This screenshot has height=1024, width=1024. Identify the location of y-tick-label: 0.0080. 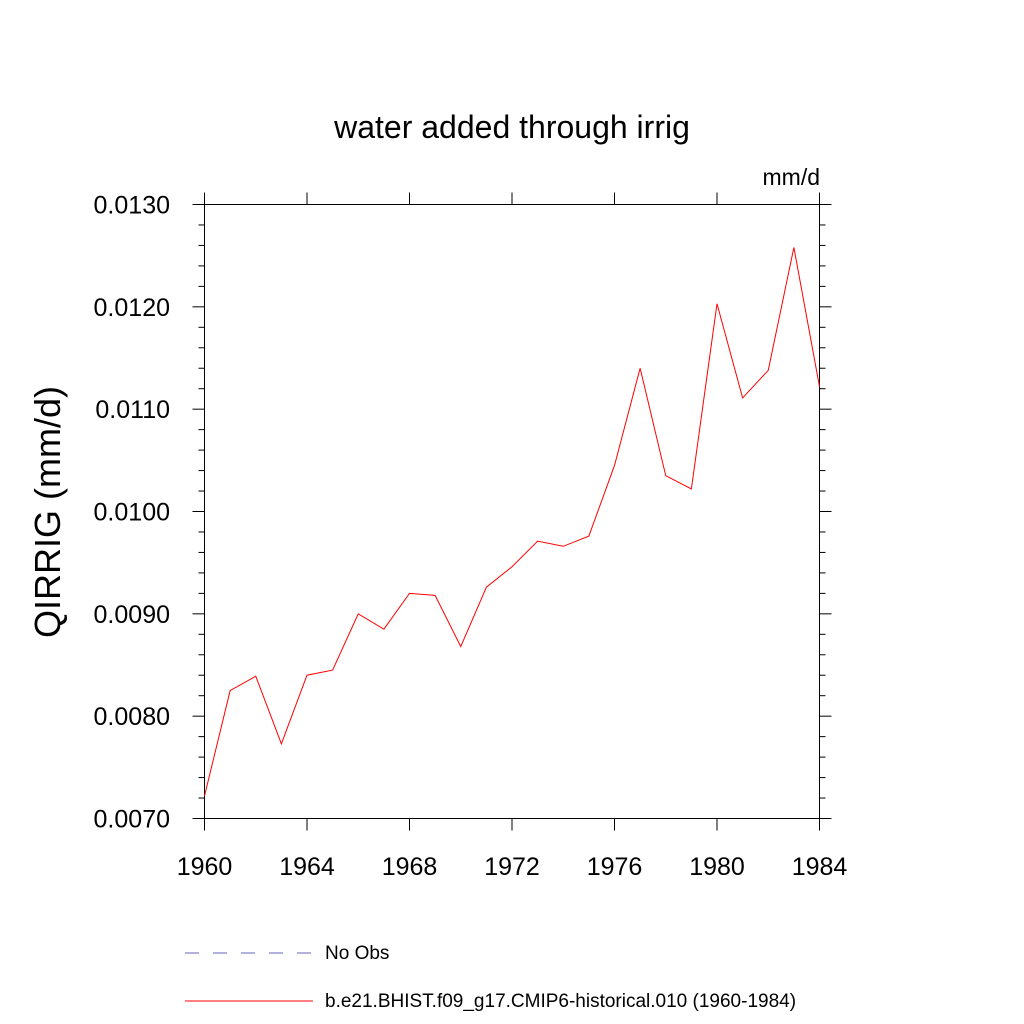
(132, 717).